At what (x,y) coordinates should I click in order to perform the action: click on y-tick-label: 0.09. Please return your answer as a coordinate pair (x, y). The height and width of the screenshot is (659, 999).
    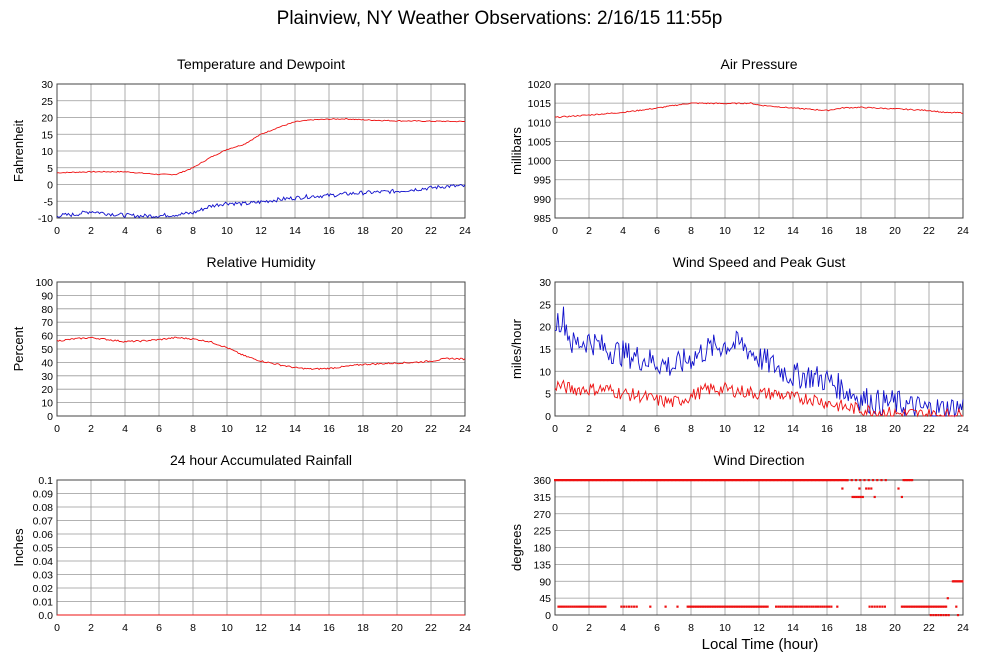
    Looking at the image, I should click on (43, 495).